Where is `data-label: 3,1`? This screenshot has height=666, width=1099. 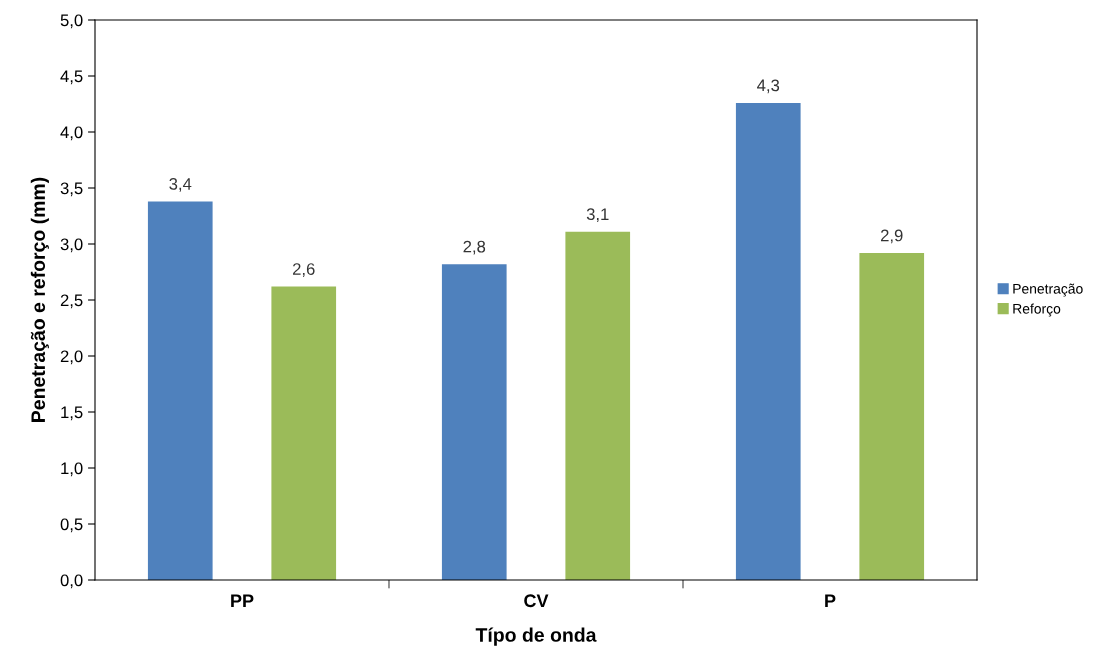
data-label: 3,1 is located at coordinates (597, 215).